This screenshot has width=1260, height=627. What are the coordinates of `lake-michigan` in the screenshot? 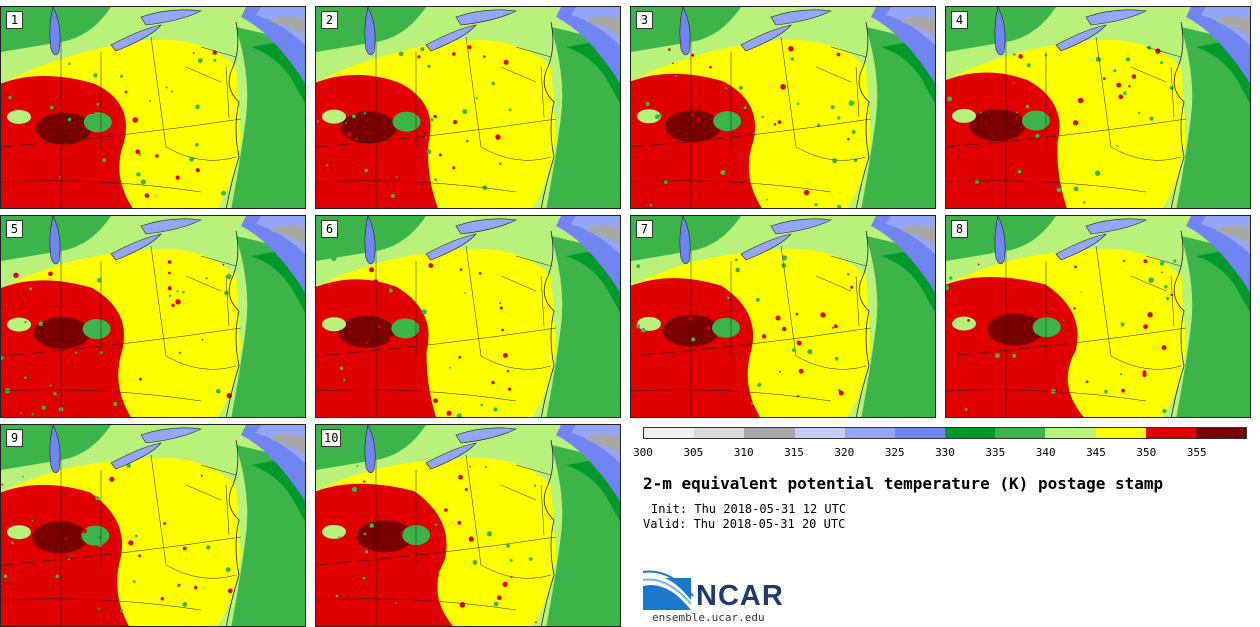 It's located at (55, 31).